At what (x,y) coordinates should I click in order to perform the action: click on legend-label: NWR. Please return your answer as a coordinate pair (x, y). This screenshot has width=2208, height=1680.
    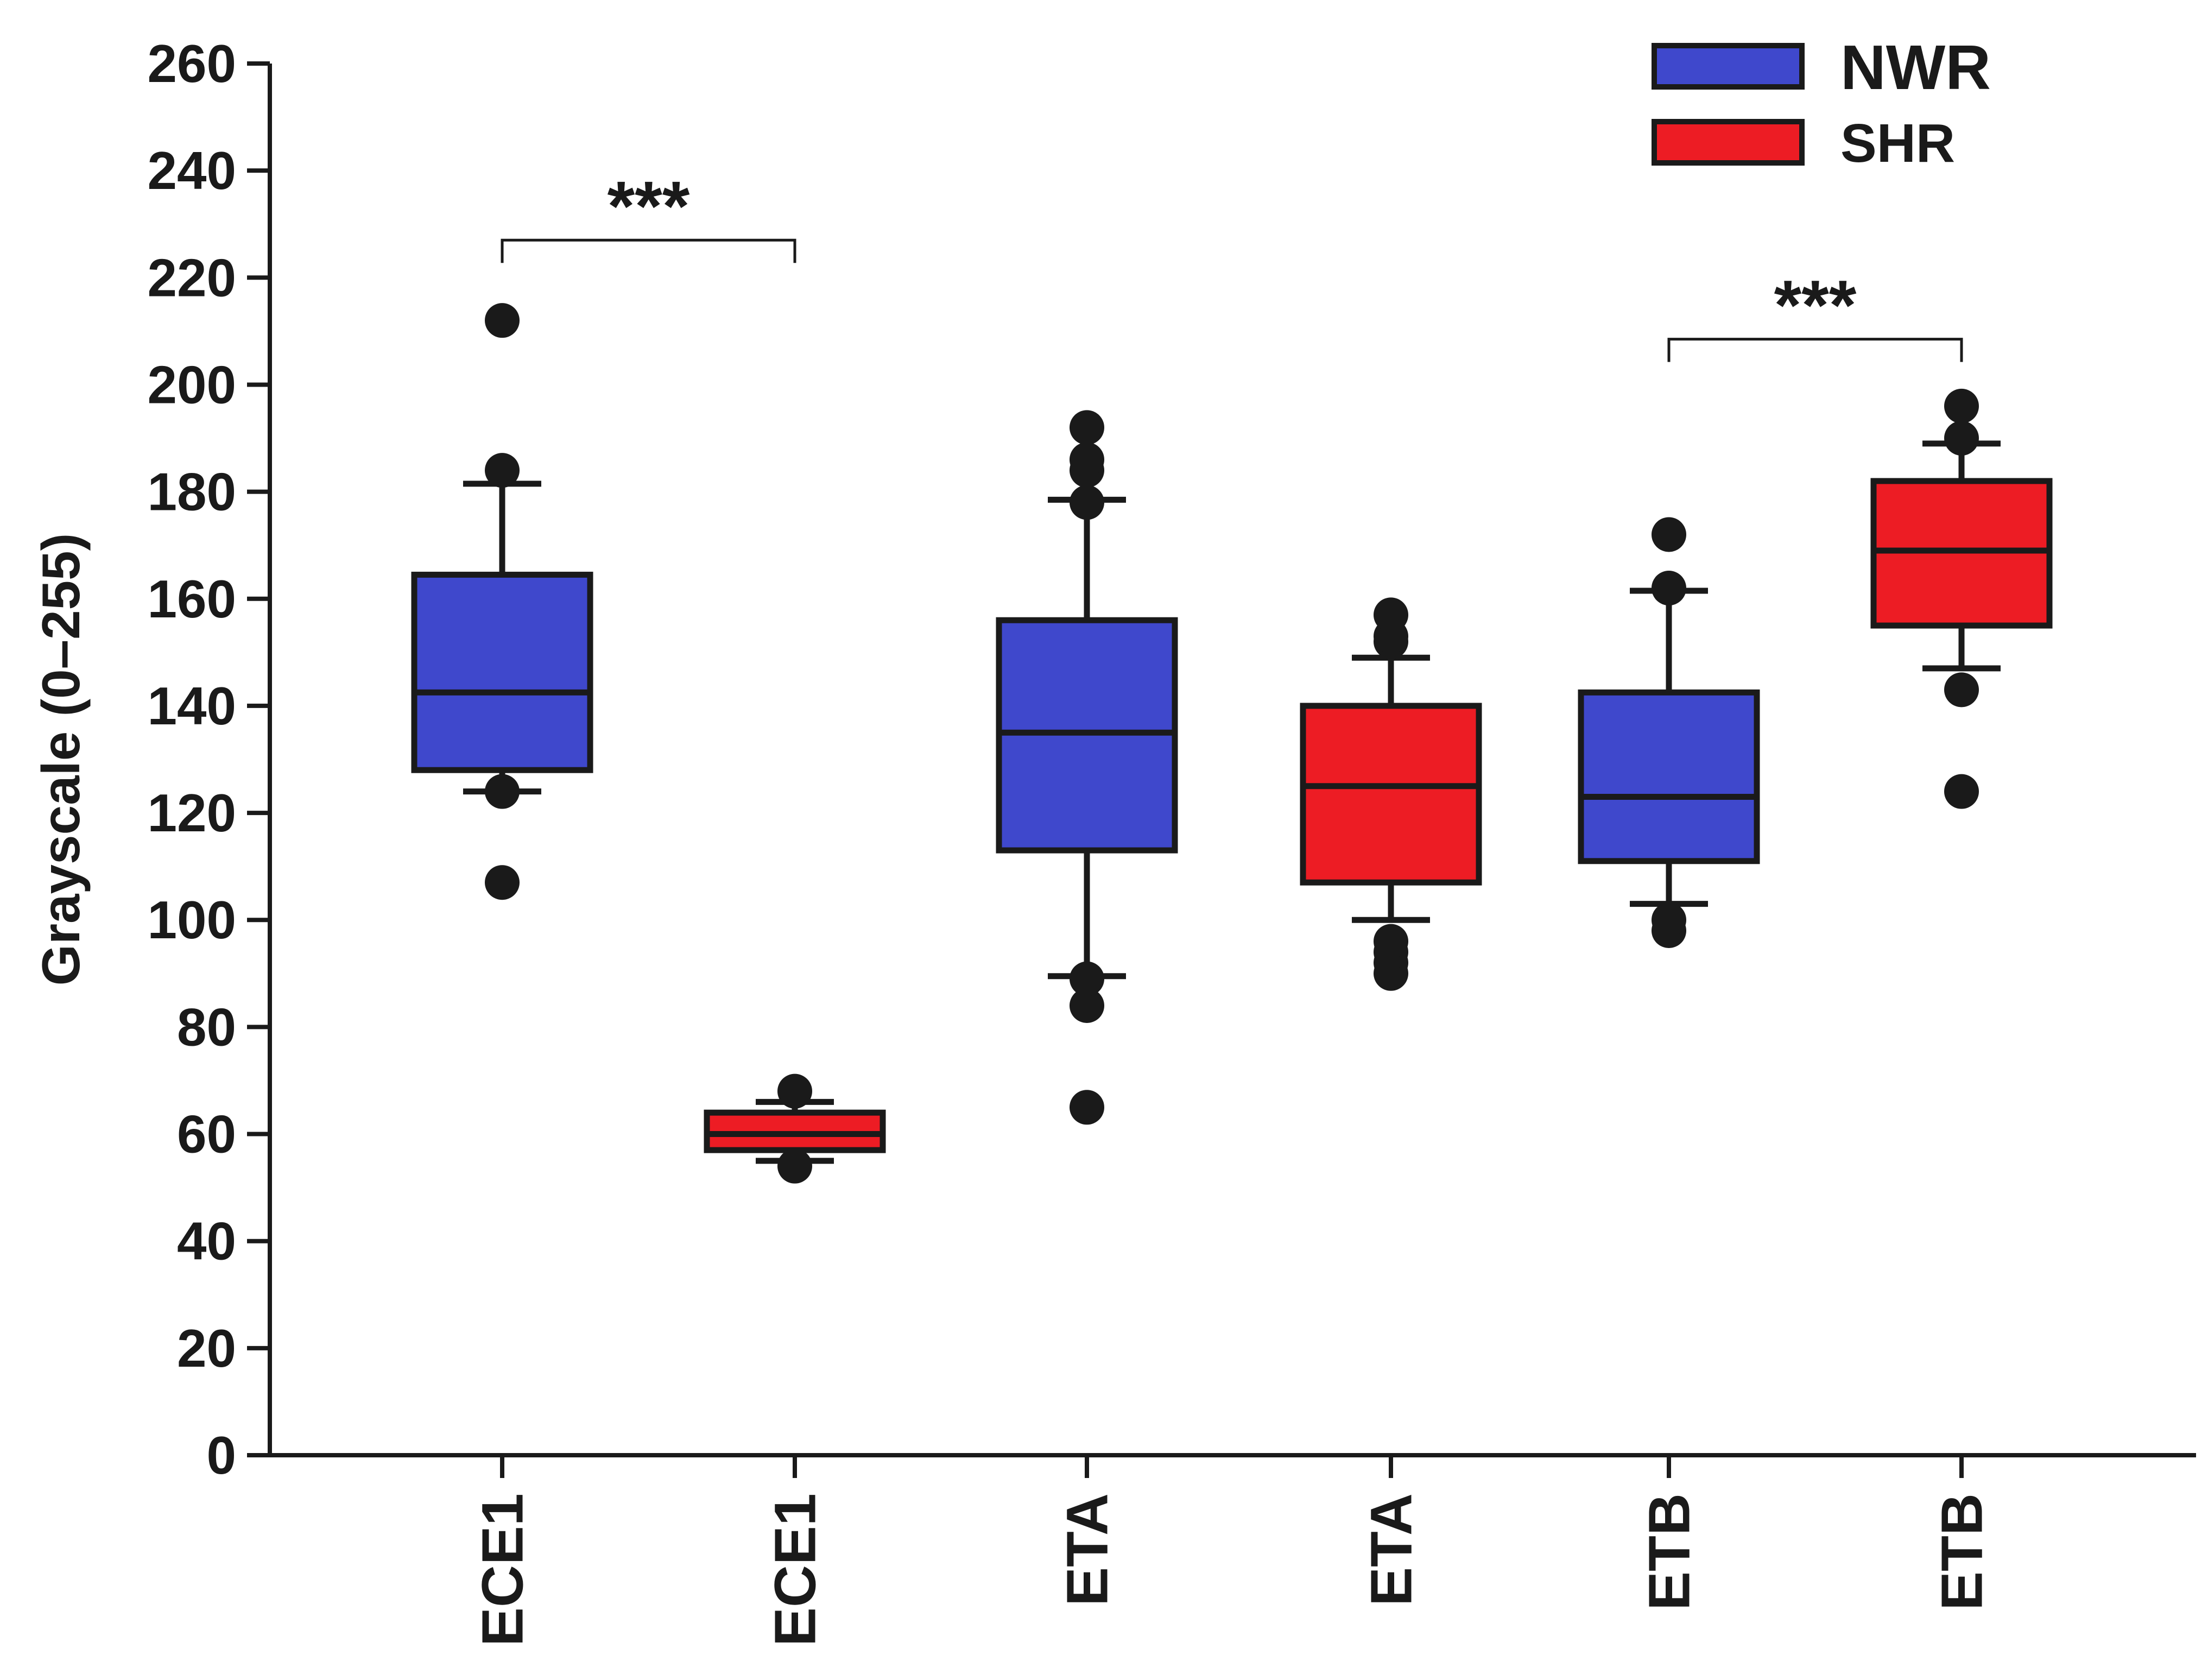
    Looking at the image, I should click on (1915, 67).